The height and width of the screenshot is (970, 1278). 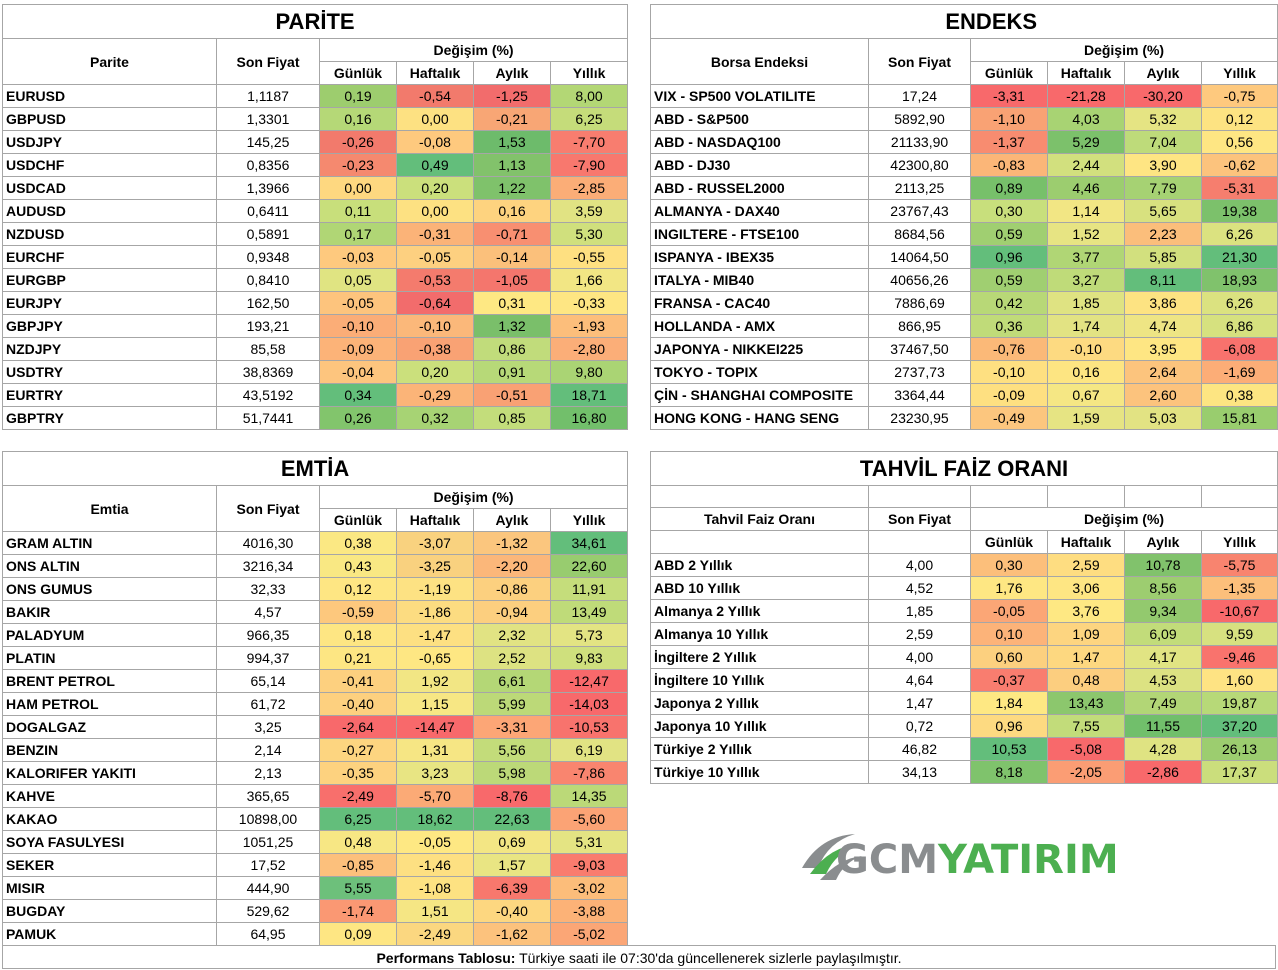 What do you see at coordinates (1239, 634) in the screenshot?
I see `row-yearly: 9,59` at bounding box center [1239, 634].